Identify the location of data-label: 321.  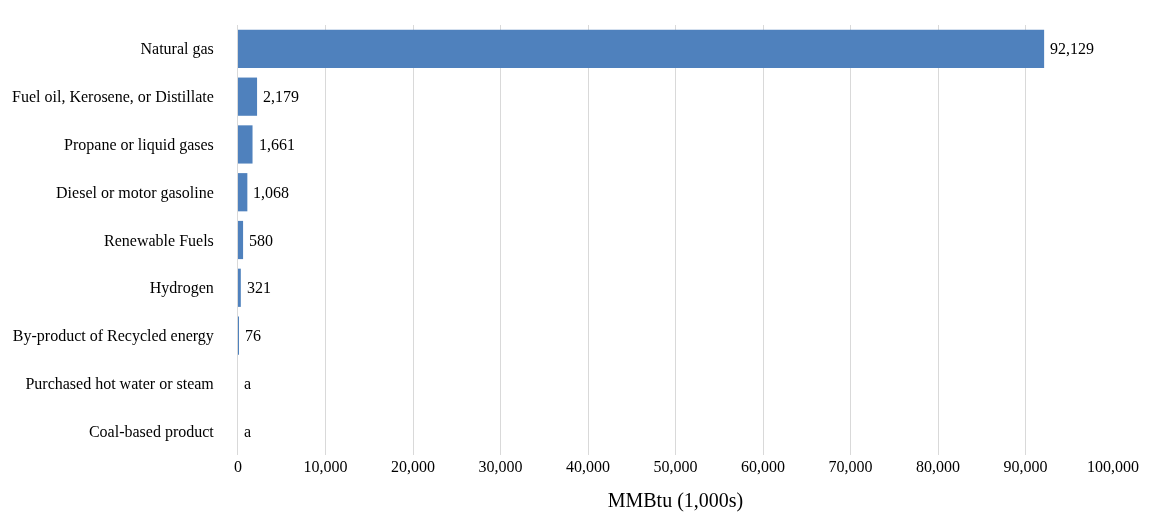
(259, 287).